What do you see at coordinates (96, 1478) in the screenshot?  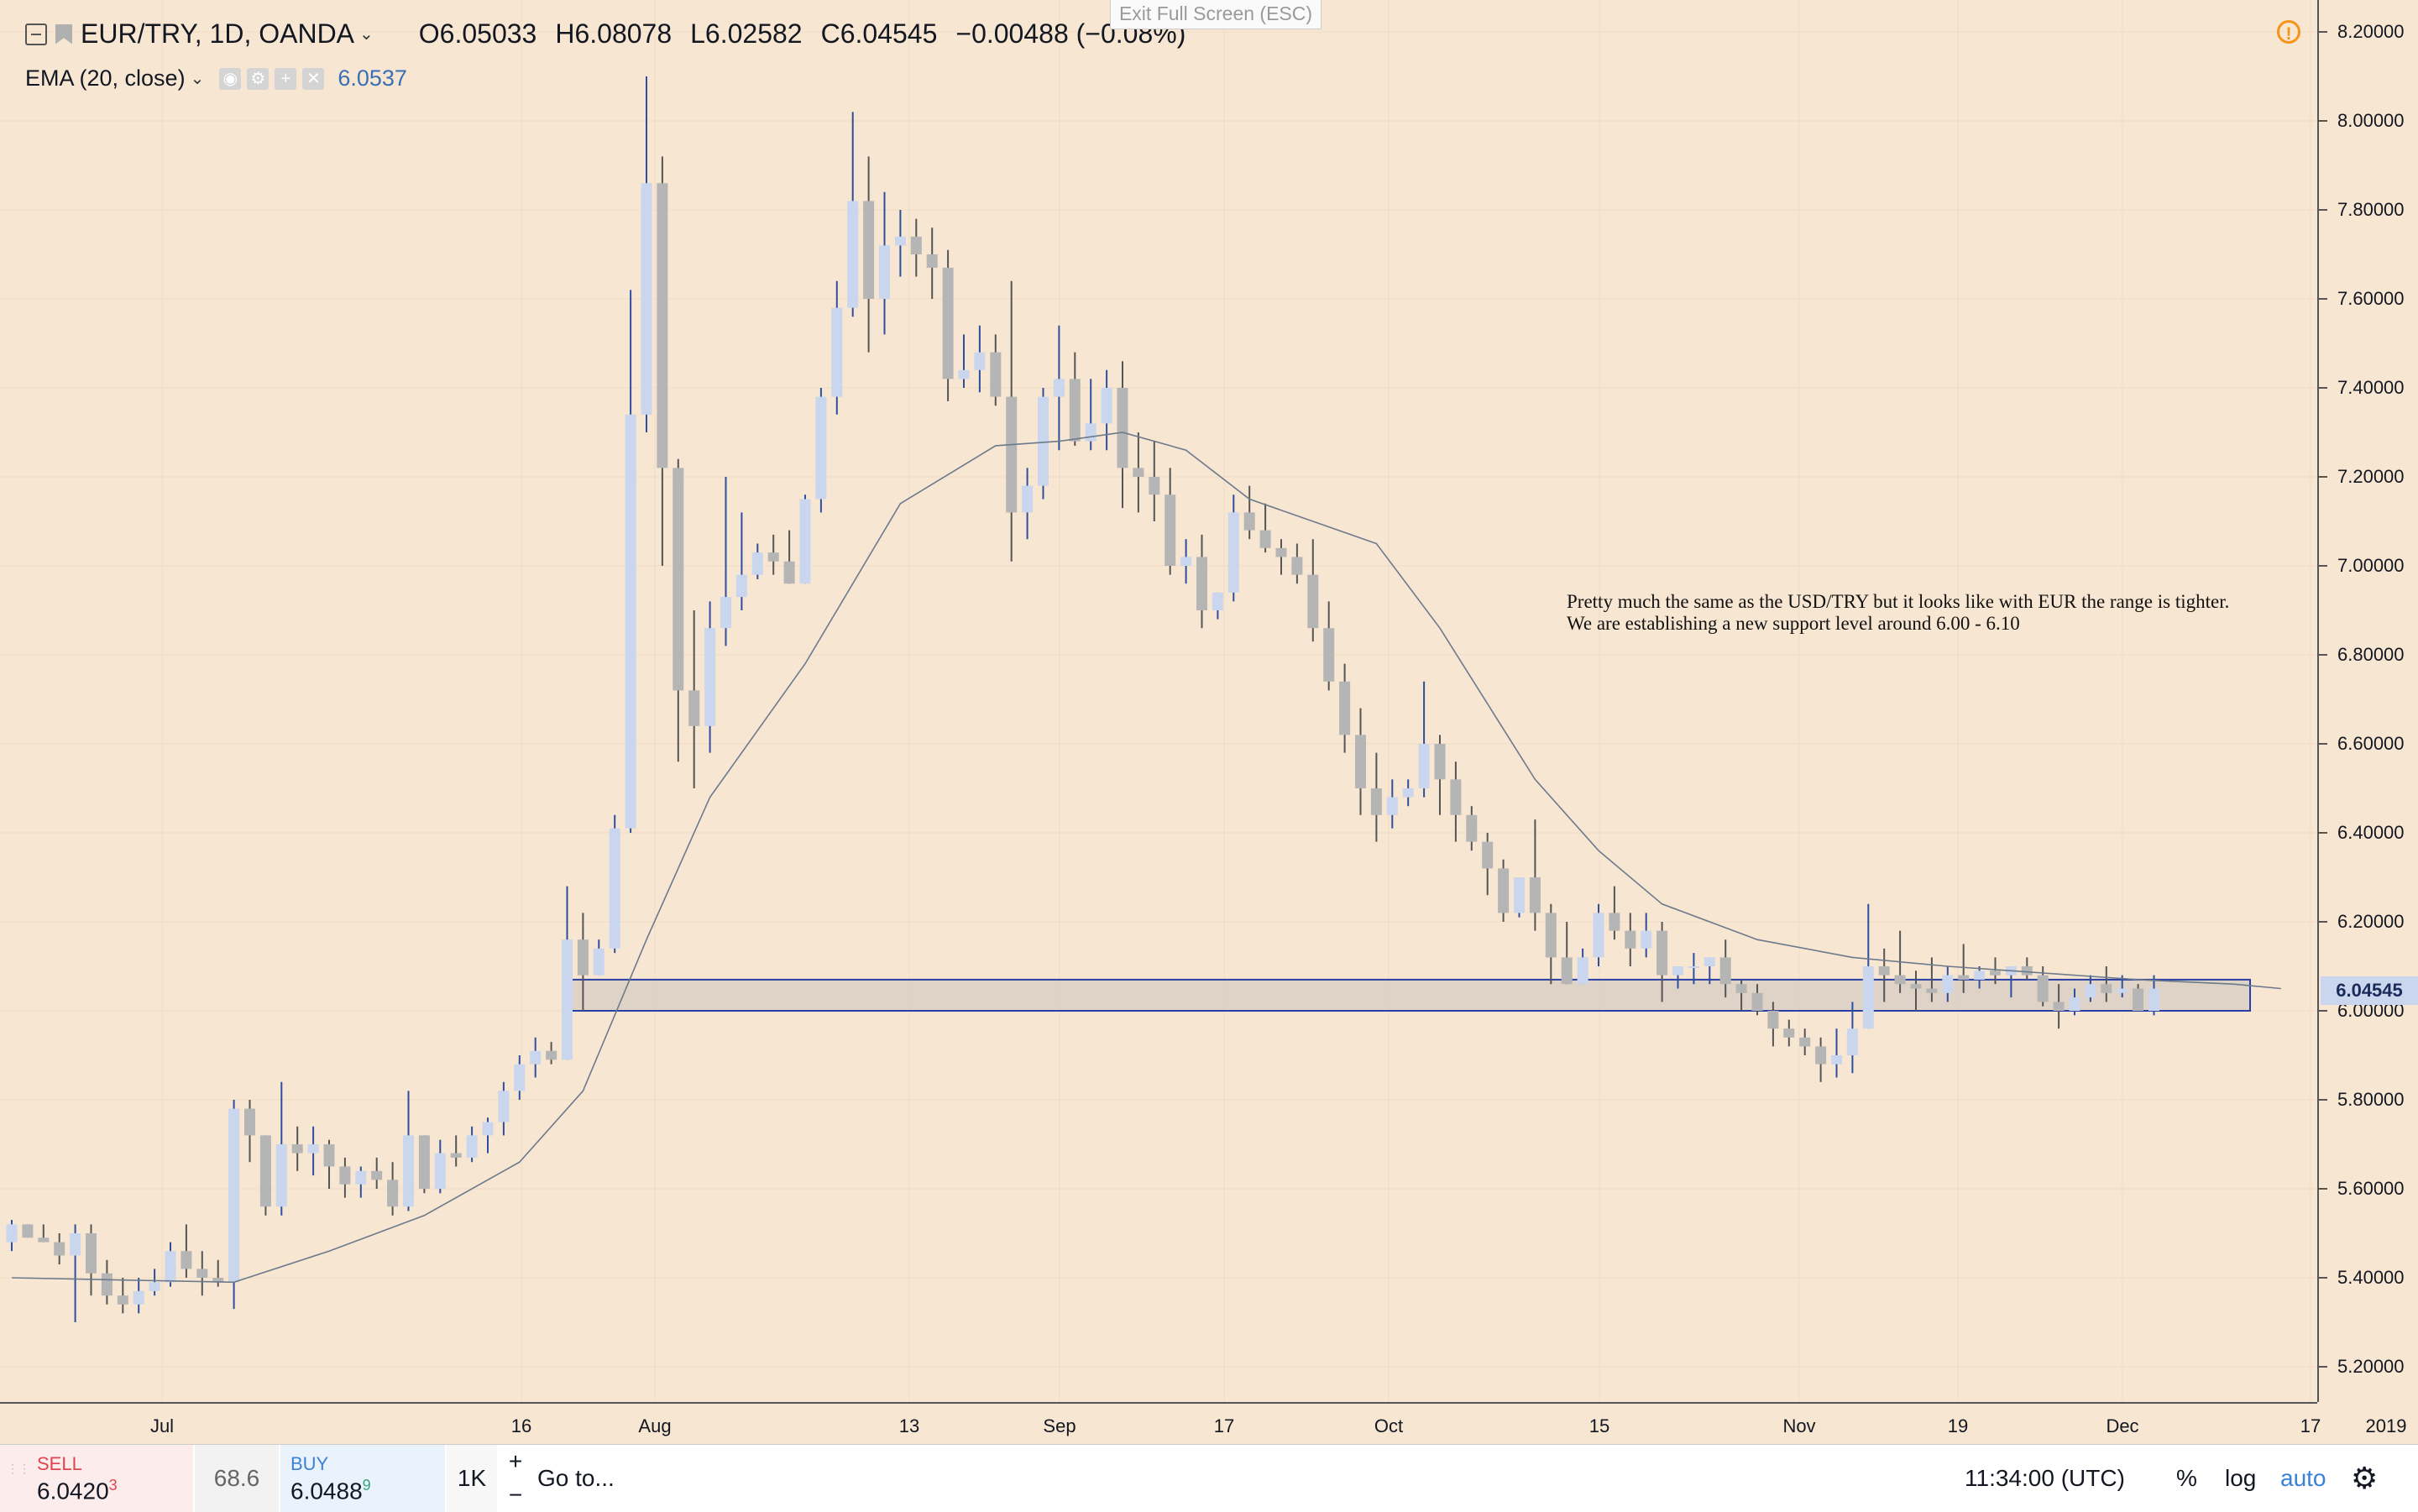 I see `sell-button: ⋮⋮ SELL 6.04203` at bounding box center [96, 1478].